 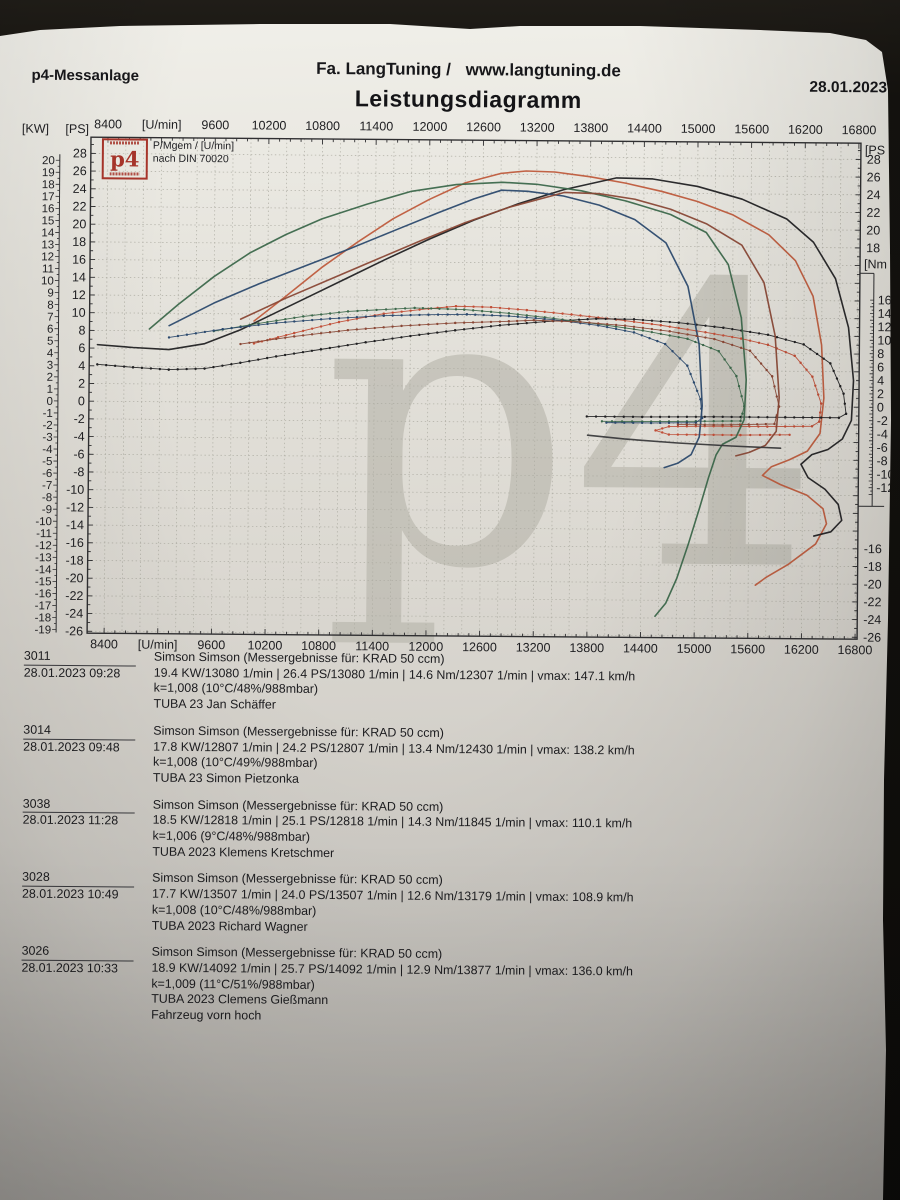 I want to click on svg-text: 4, so click(x=880, y=381).